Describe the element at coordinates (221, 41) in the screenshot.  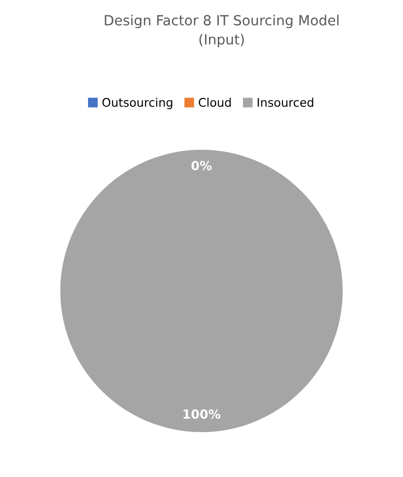
I see `chart-subtitle: (Input)` at that location.